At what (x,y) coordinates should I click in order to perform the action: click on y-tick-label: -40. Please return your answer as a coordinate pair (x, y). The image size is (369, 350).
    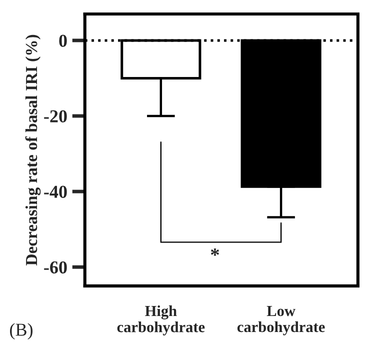
    Looking at the image, I should click on (55, 192).